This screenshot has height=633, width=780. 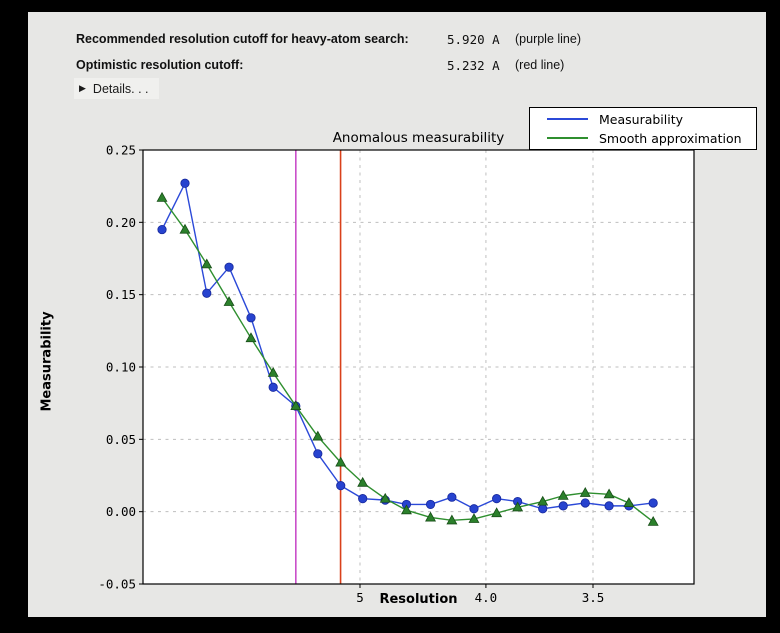 I want to click on svg-text: 0.10, so click(x=121, y=367).